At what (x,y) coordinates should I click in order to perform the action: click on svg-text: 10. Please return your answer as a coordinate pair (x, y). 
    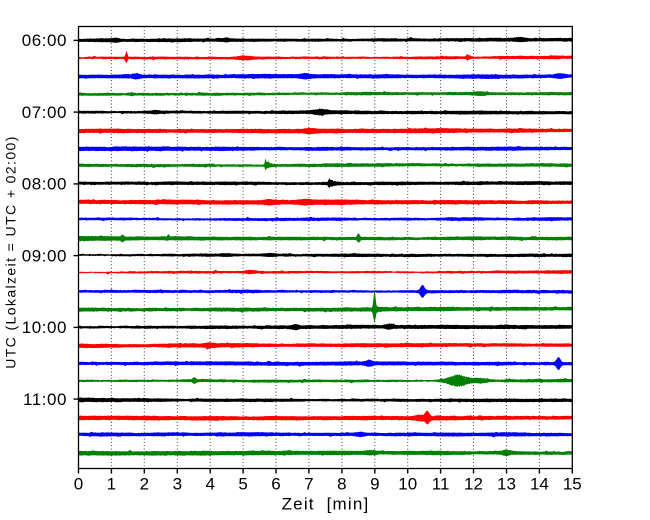
    Looking at the image, I should click on (407, 484).